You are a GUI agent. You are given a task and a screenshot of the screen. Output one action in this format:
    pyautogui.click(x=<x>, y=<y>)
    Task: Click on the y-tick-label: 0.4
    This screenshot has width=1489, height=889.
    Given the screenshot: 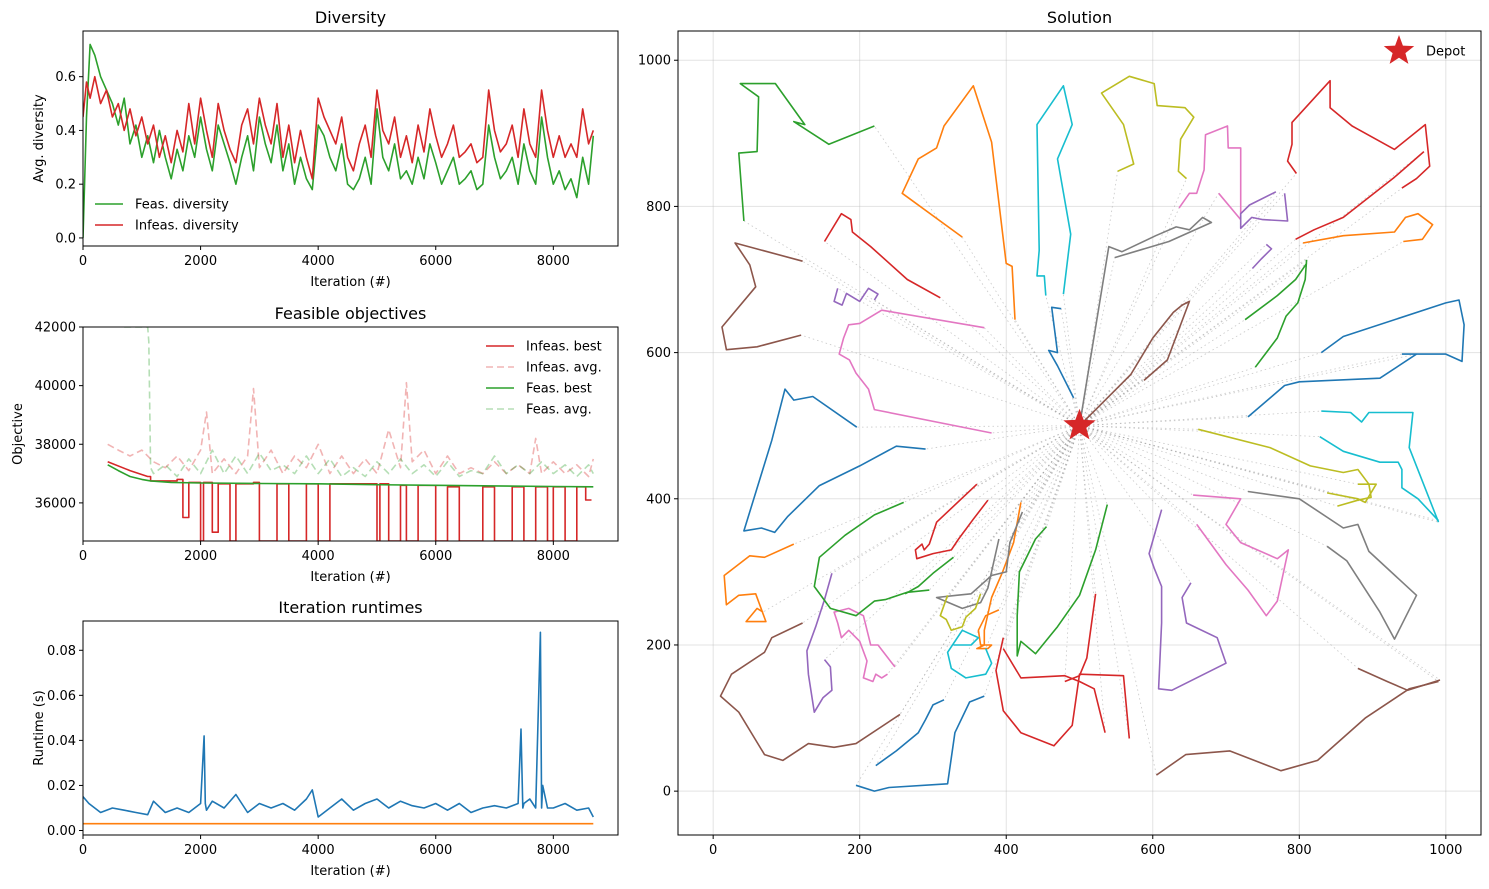 What is the action you would take?
    pyautogui.click(x=65, y=131)
    